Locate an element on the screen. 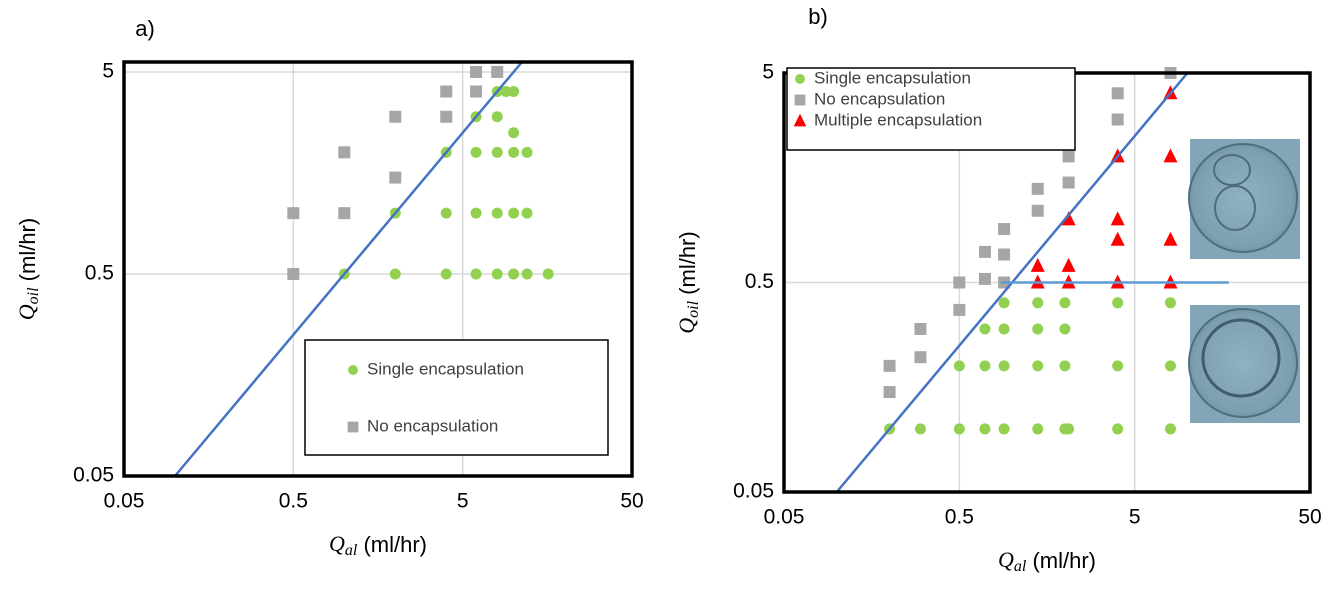  micrograph-top is located at coordinates (1244, 199).